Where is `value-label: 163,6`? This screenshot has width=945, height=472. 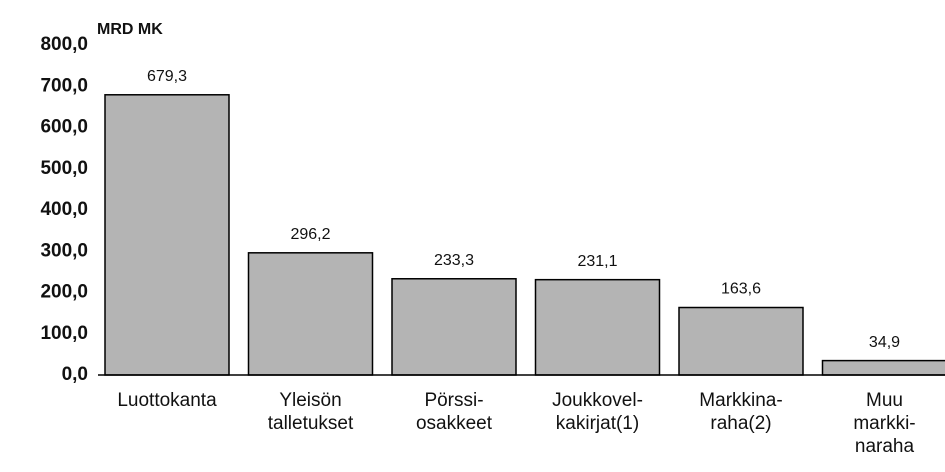 value-label: 163,6 is located at coordinates (741, 289).